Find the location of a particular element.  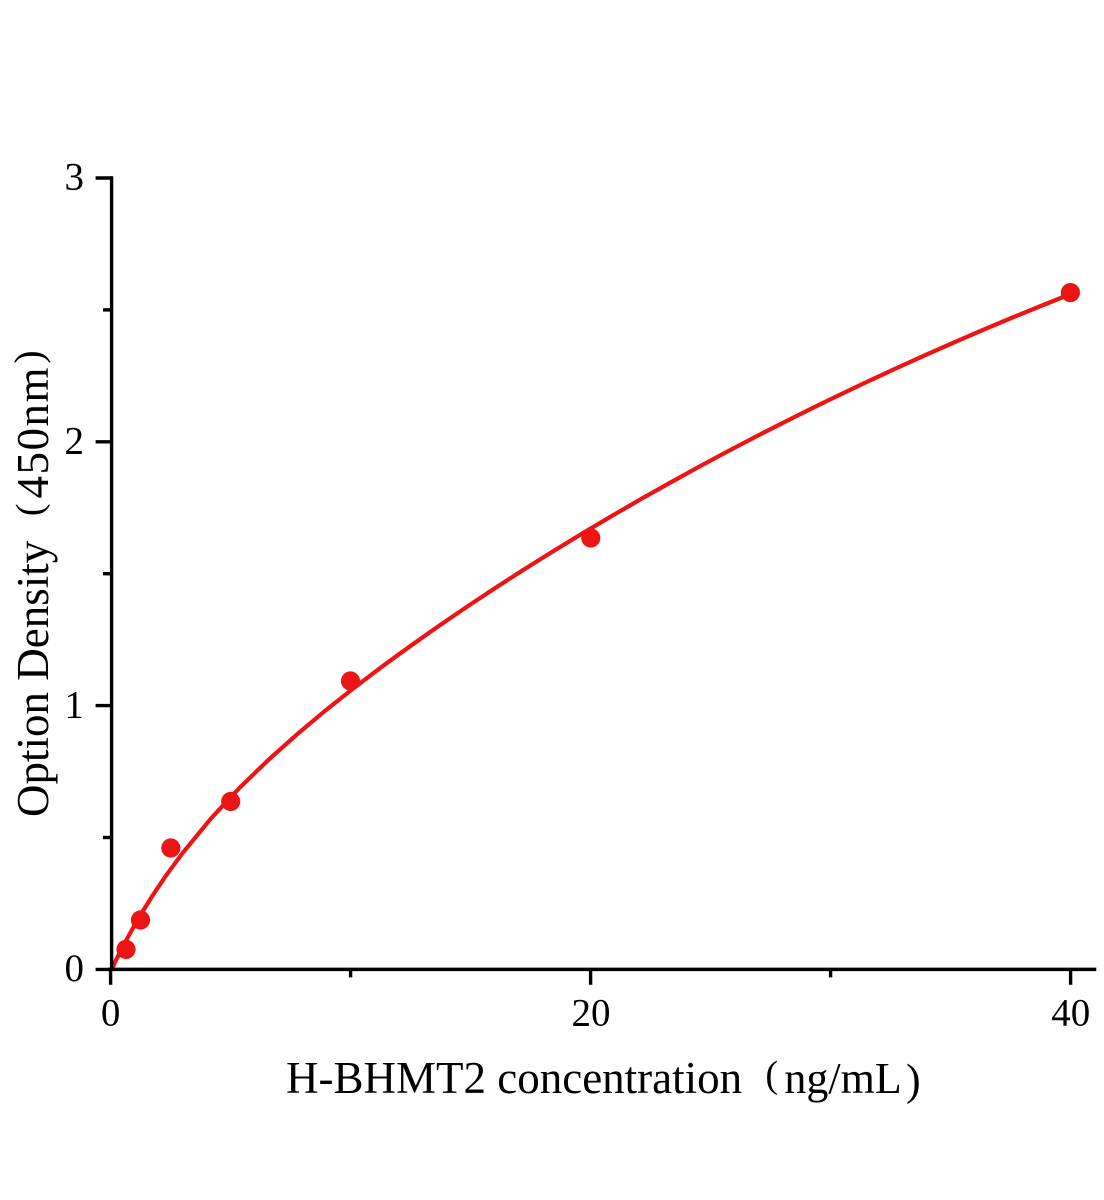

svg-text: 40 is located at coordinates (1070, 1012).